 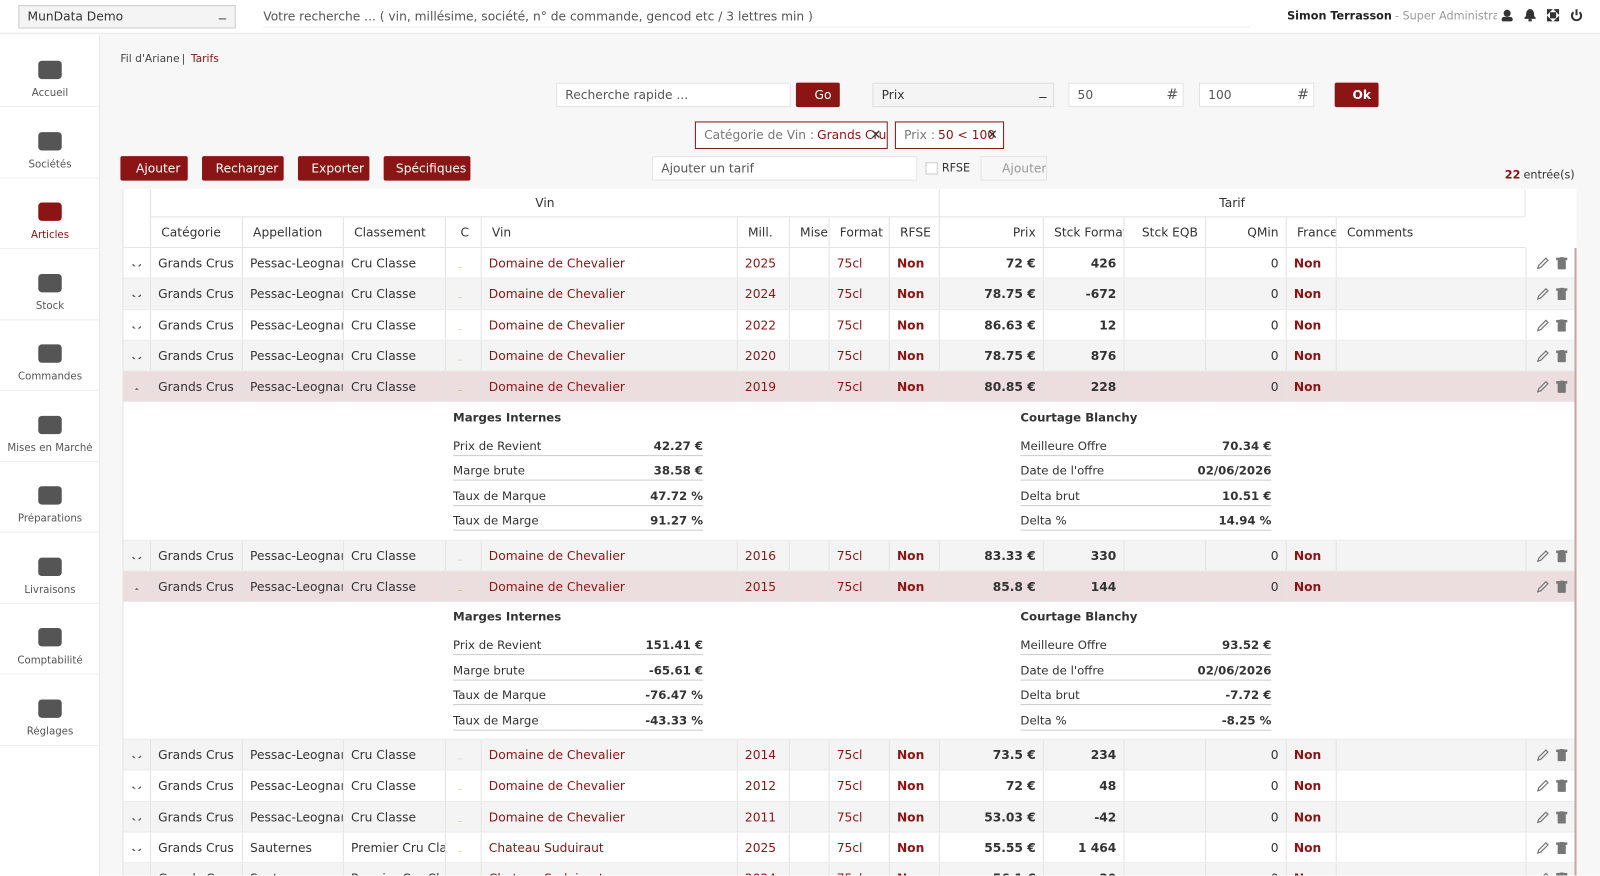 What do you see at coordinates (963, 95) in the screenshot?
I see `field-select: Prix` at bounding box center [963, 95].